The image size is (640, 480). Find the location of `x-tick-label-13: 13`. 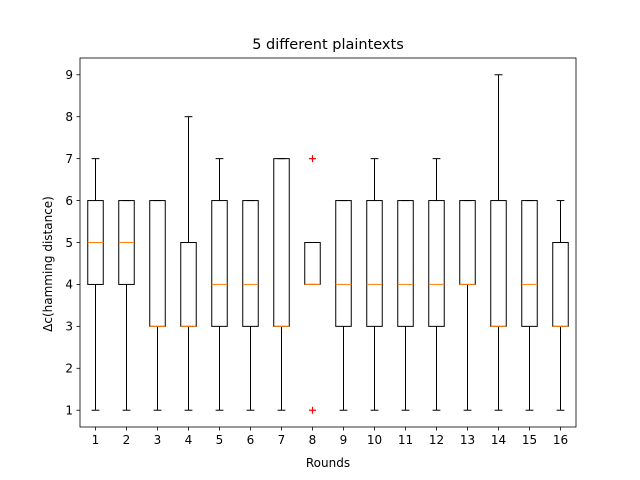

x-tick-label-13: 13 is located at coordinates (467, 440).